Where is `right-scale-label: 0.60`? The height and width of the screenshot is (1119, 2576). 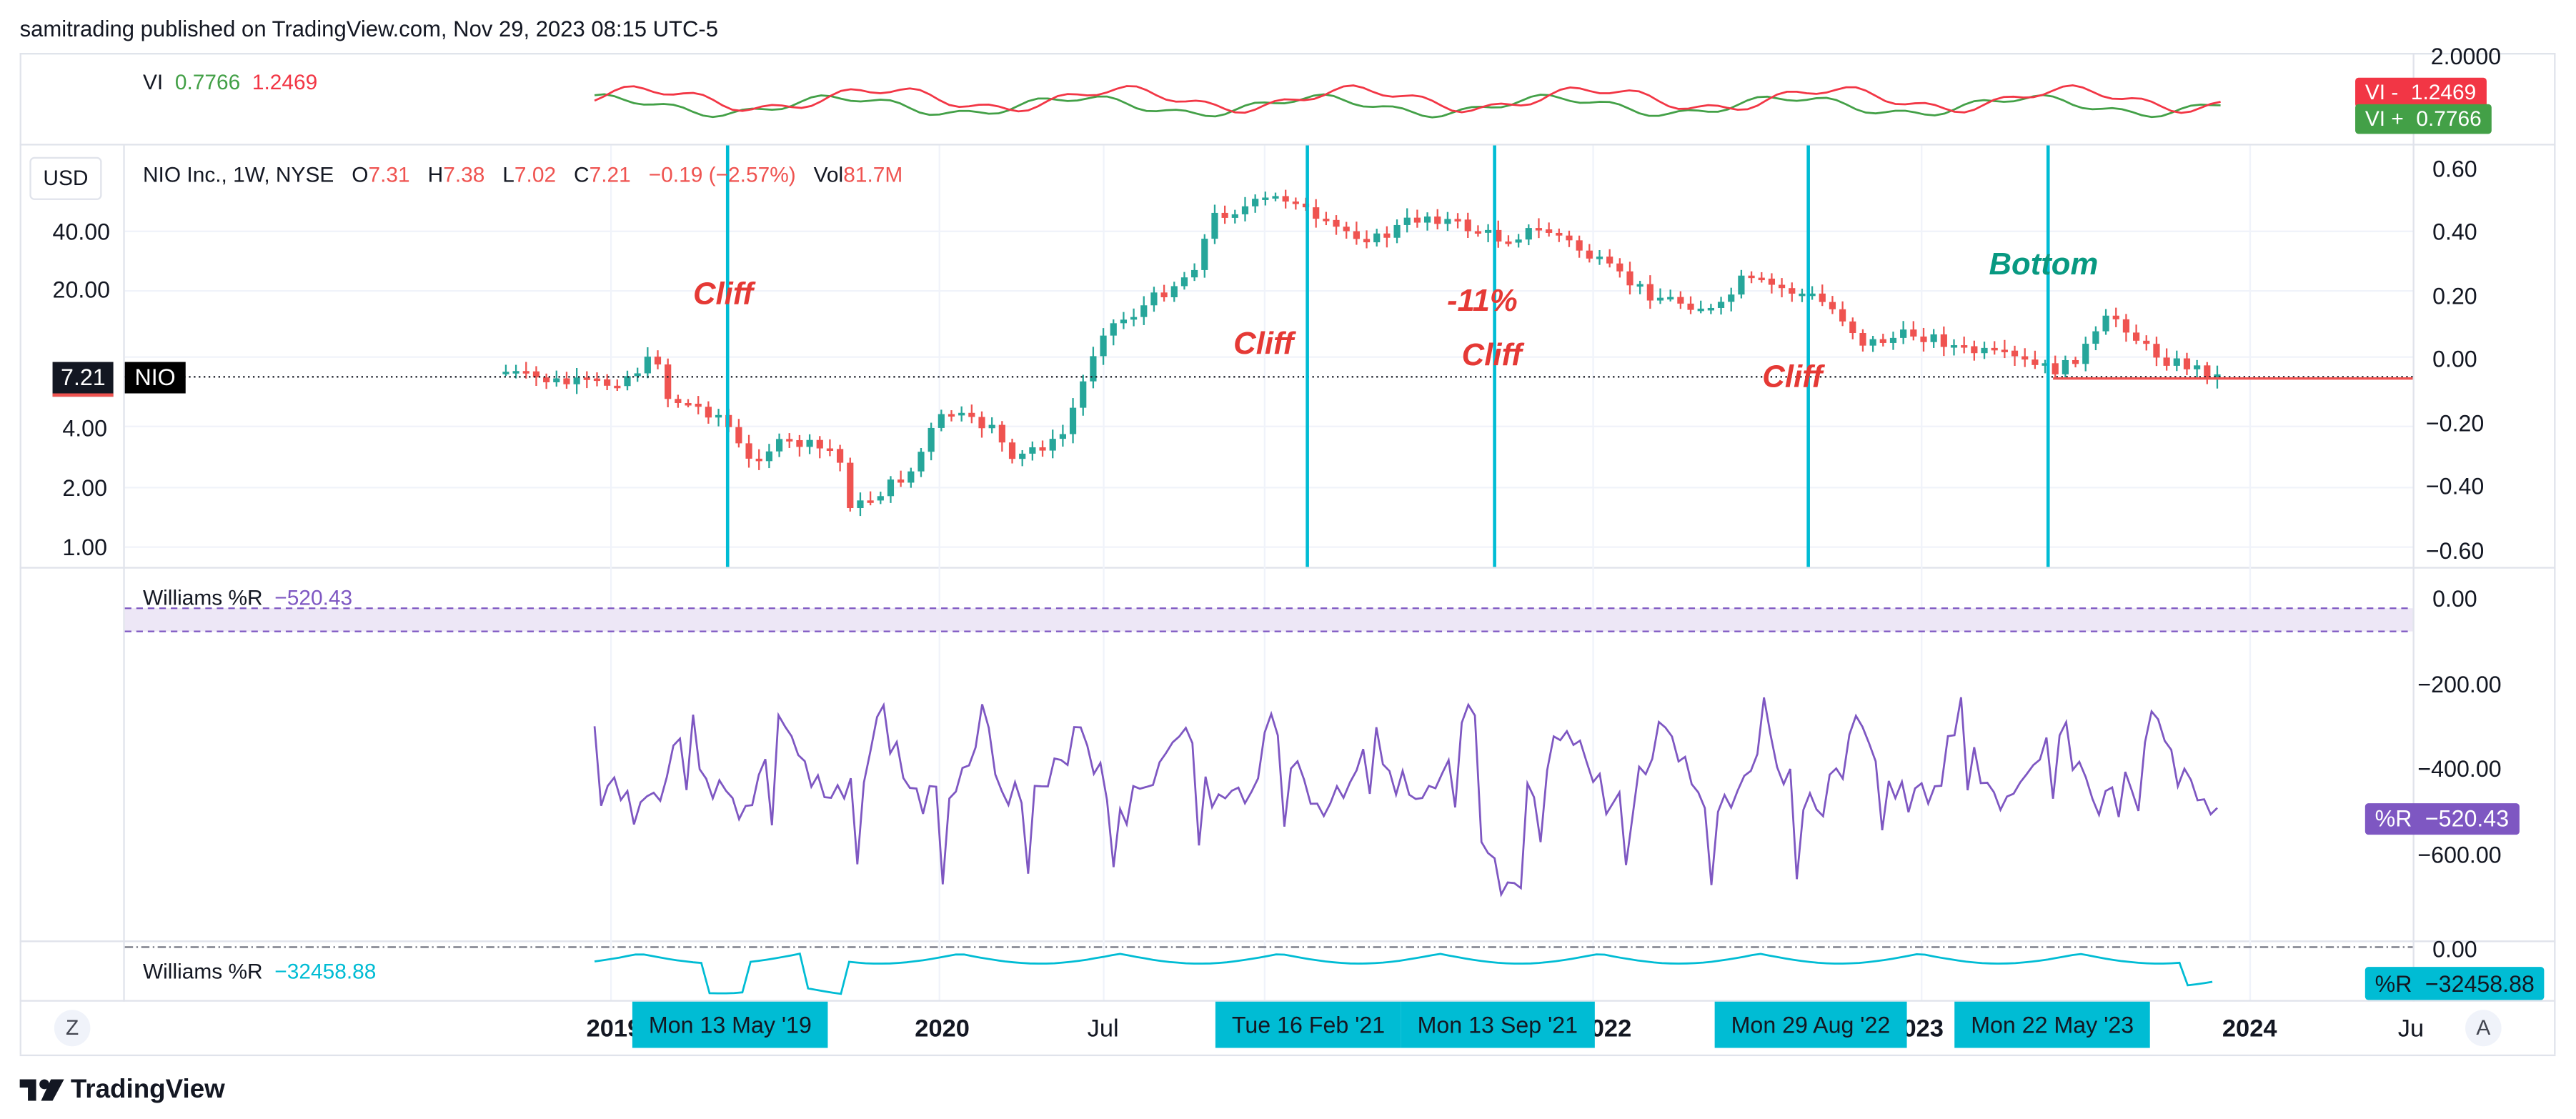 right-scale-label: 0.60 is located at coordinates (2454, 169).